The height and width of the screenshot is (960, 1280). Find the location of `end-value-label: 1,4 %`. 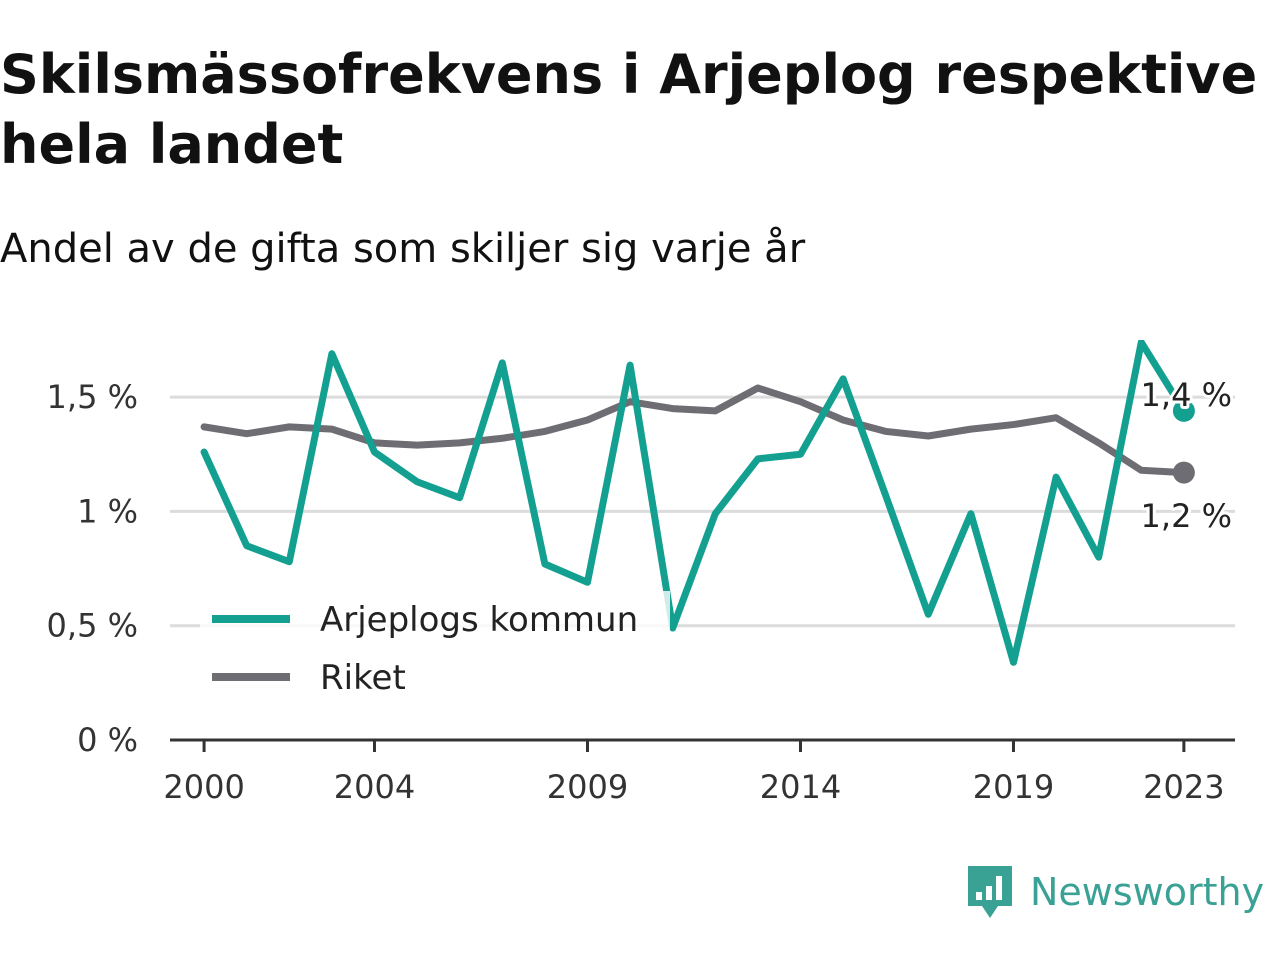

end-value-label: 1,4 % is located at coordinates (1186, 395).